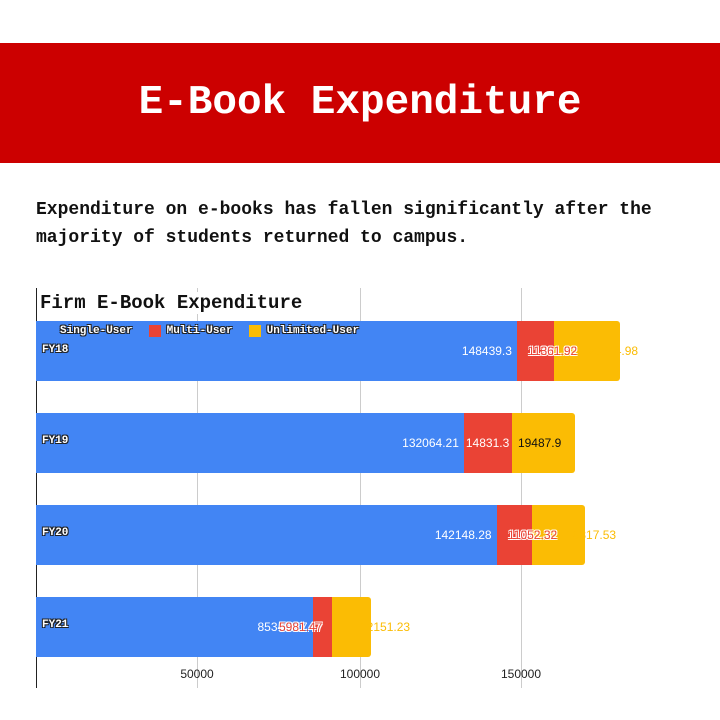  I want to click on value-label-multi-user: 11052.32, so click(533, 535).